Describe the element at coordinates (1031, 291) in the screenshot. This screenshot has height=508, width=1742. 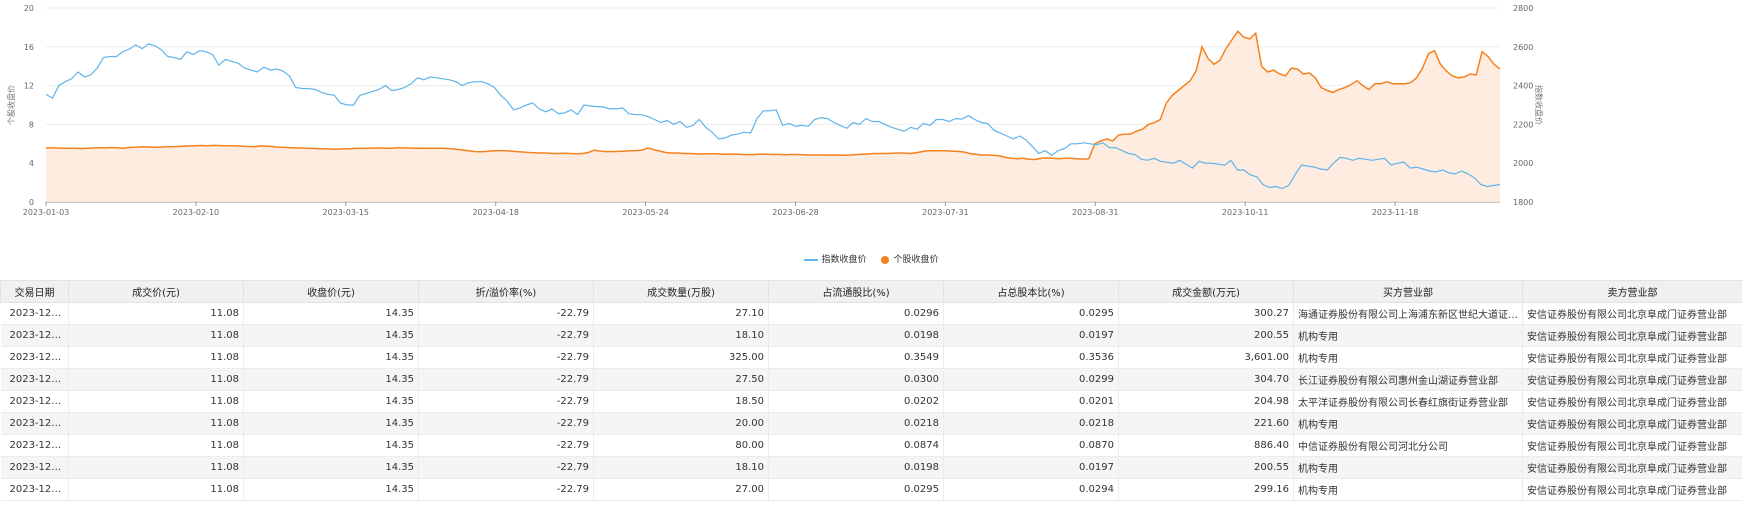
I see `col-header-total-ratio: 占总股本比(%)` at that location.